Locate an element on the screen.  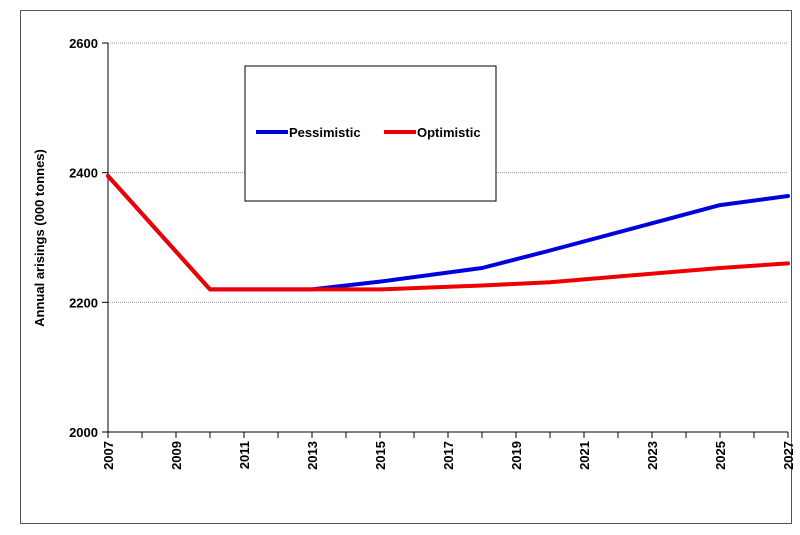
y-tick-label-2400: 2400 is located at coordinates (83, 173).